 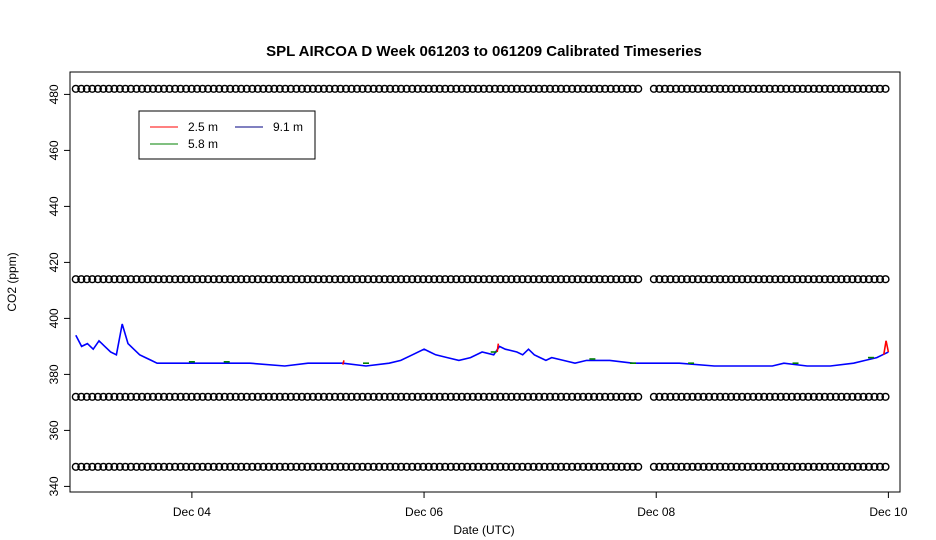 What do you see at coordinates (54, 318) in the screenshot?
I see `y-tick-label: 400` at bounding box center [54, 318].